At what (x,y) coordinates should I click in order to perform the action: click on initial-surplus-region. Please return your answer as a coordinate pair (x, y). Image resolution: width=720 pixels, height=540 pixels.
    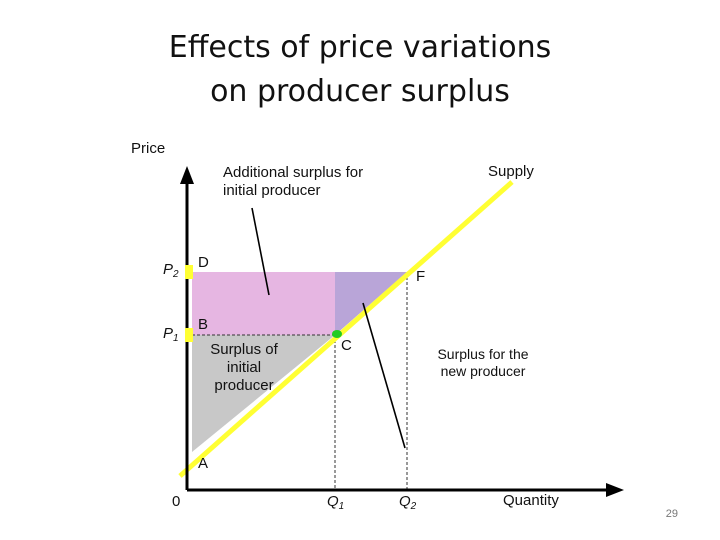
    Looking at the image, I should click on (263, 393).